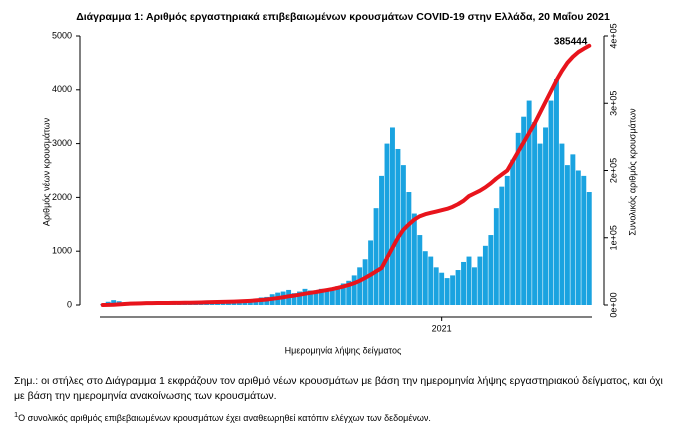  I want to click on y-tick-label: 4000, so click(62, 89).